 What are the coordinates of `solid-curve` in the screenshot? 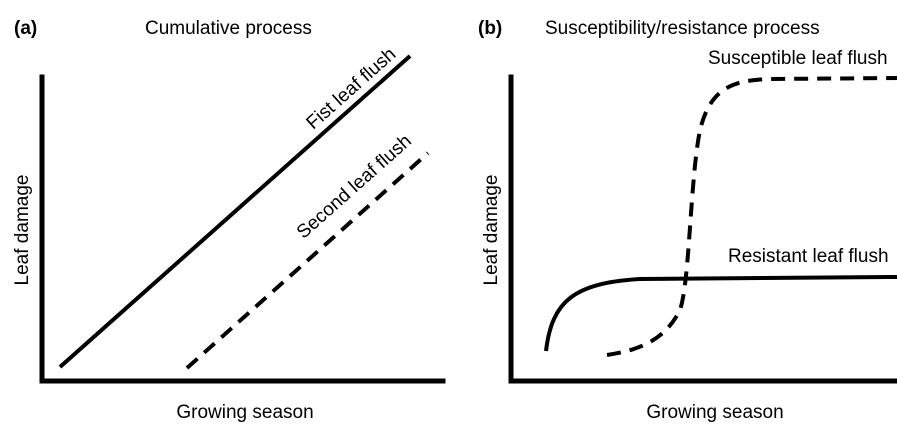 It's located at (720, 313).